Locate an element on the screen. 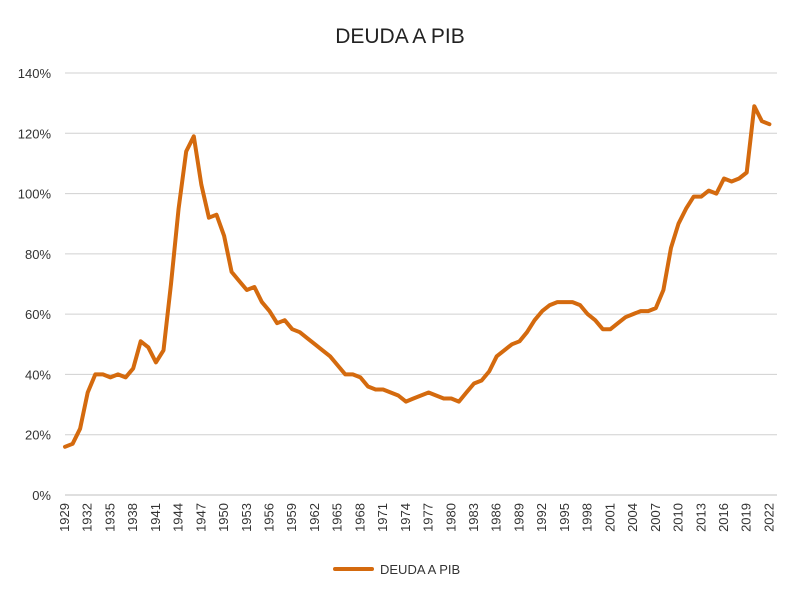 This screenshot has height=600, width=800. chart-title: DEUDA A PIB is located at coordinates (400, 36).